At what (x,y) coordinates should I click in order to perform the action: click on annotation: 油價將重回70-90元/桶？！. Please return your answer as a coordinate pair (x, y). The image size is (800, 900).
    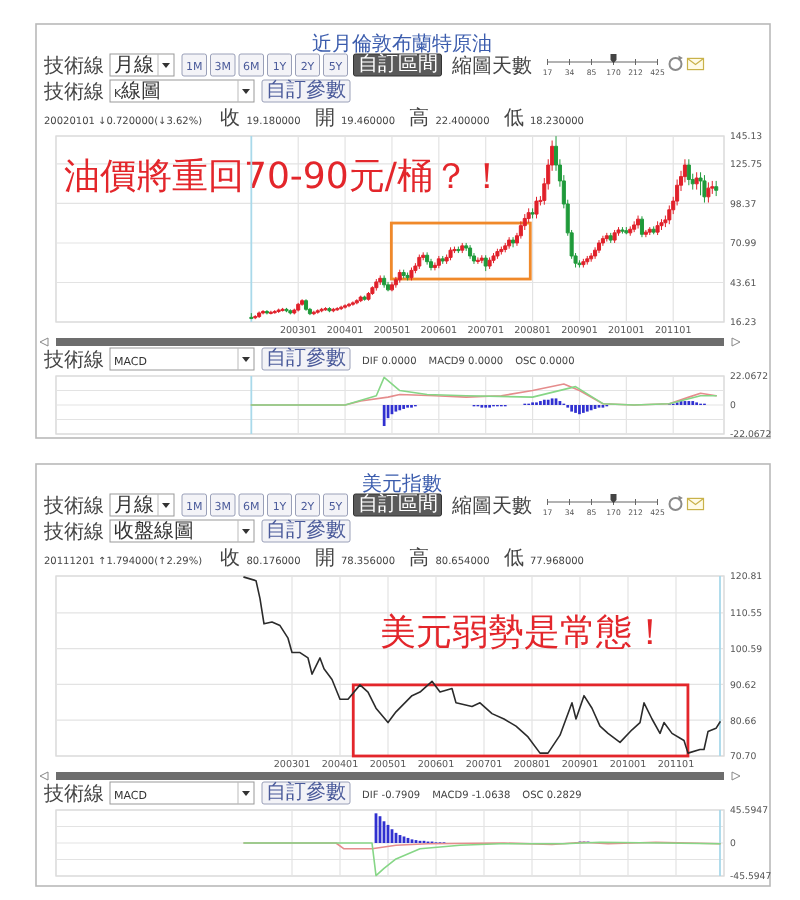
    Looking at the image, I should click on (284, 177).